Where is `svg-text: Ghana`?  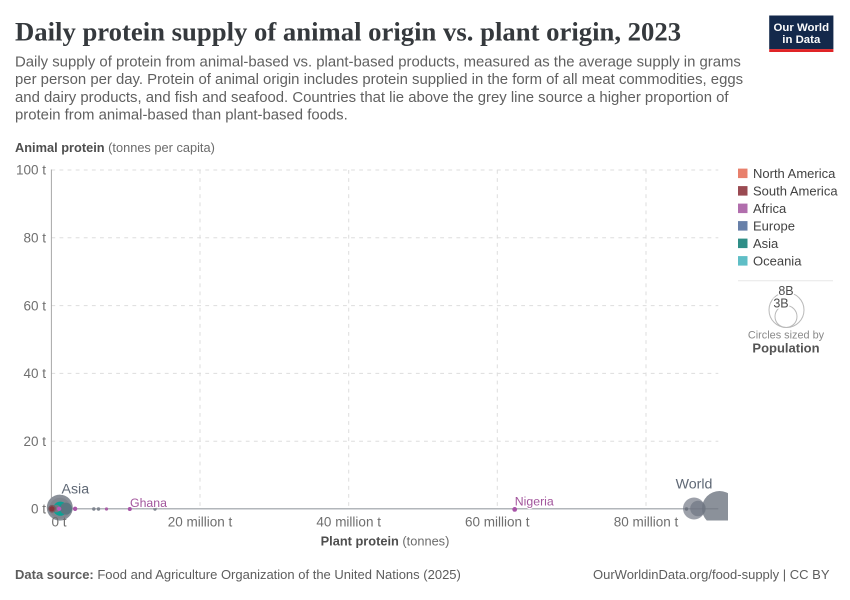
svg-text: Ghana is located at coordinates (148, 503).